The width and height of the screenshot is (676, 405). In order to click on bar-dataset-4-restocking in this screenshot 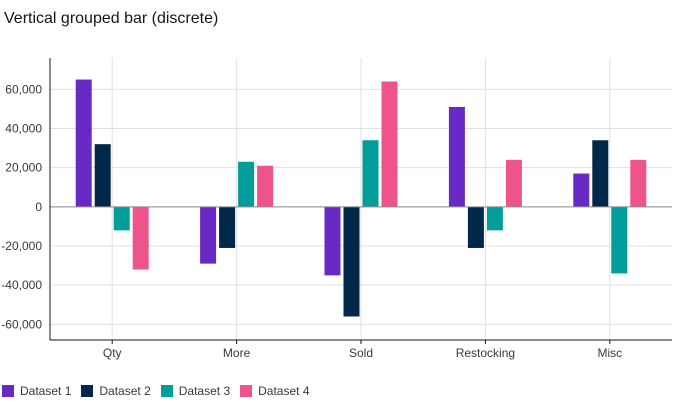, I will do `click(513, 183)`.